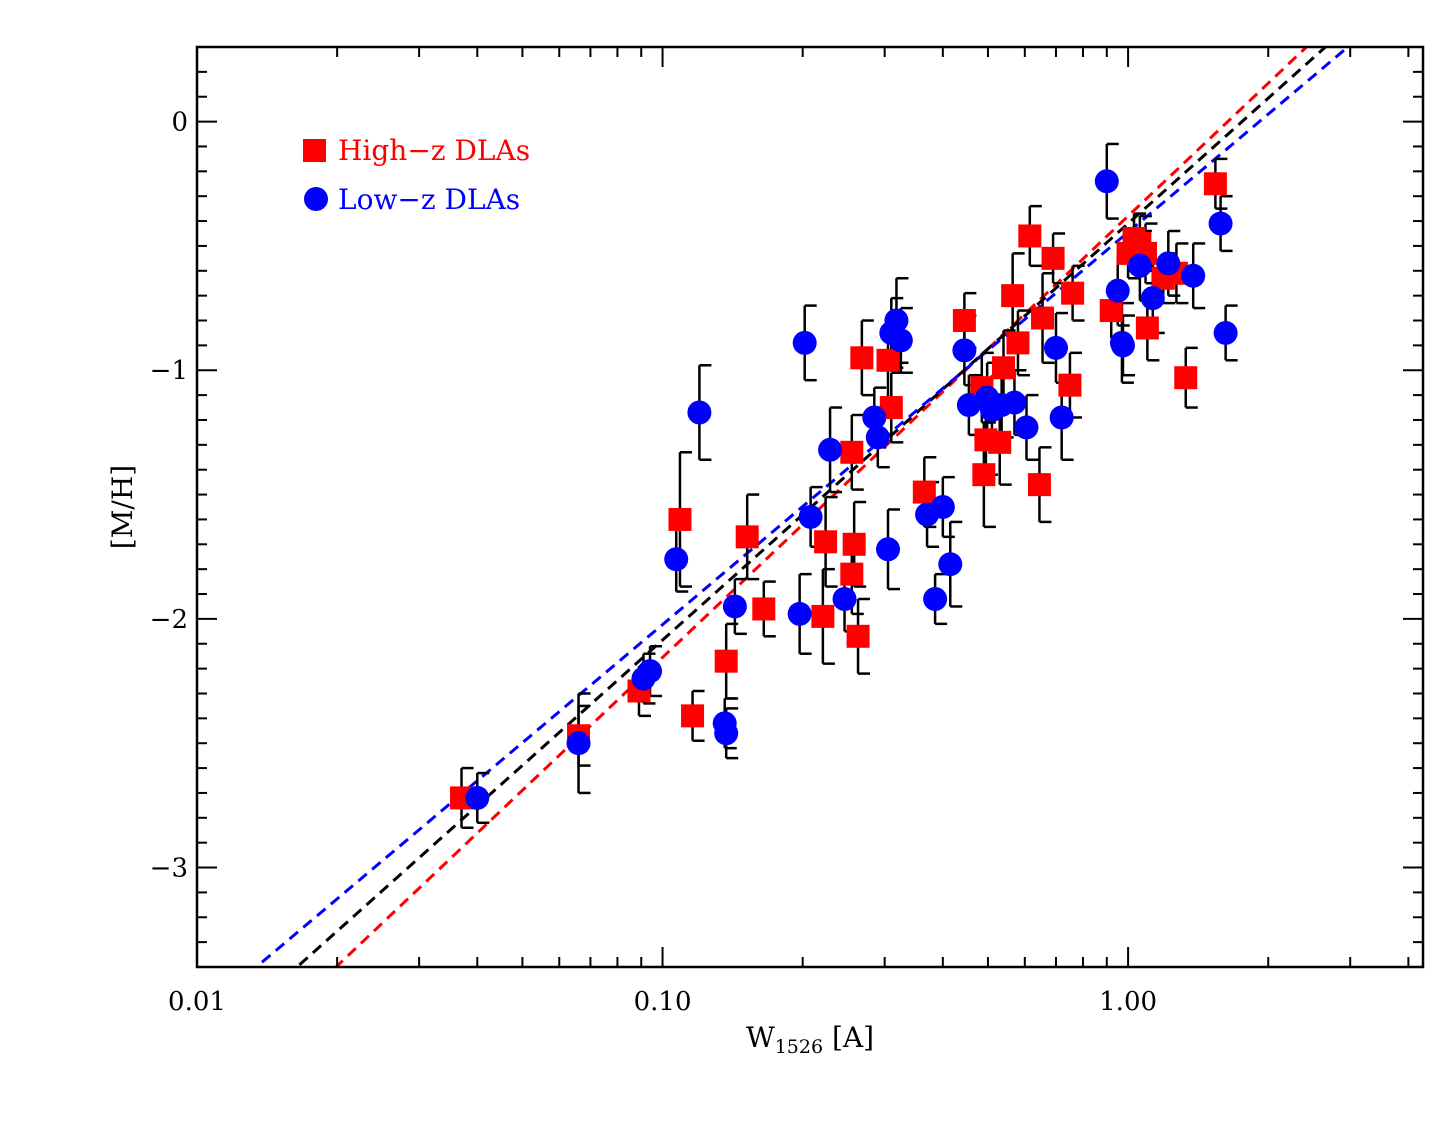 This screenshot has height=1123, width=1453. Describe the element at coordinates (810, 1039) in the screenshot. I see `x-axis-label: W1526 [A]` at that location.